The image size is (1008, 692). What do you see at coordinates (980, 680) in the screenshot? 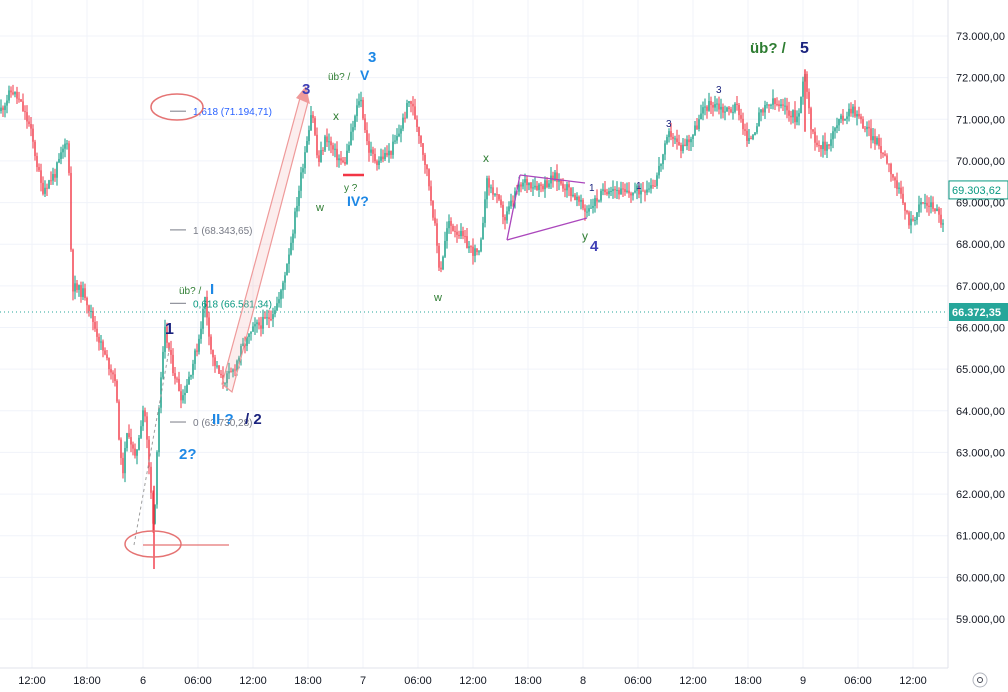
I see `chart-settings-icon` at bounding box center [980, 680].